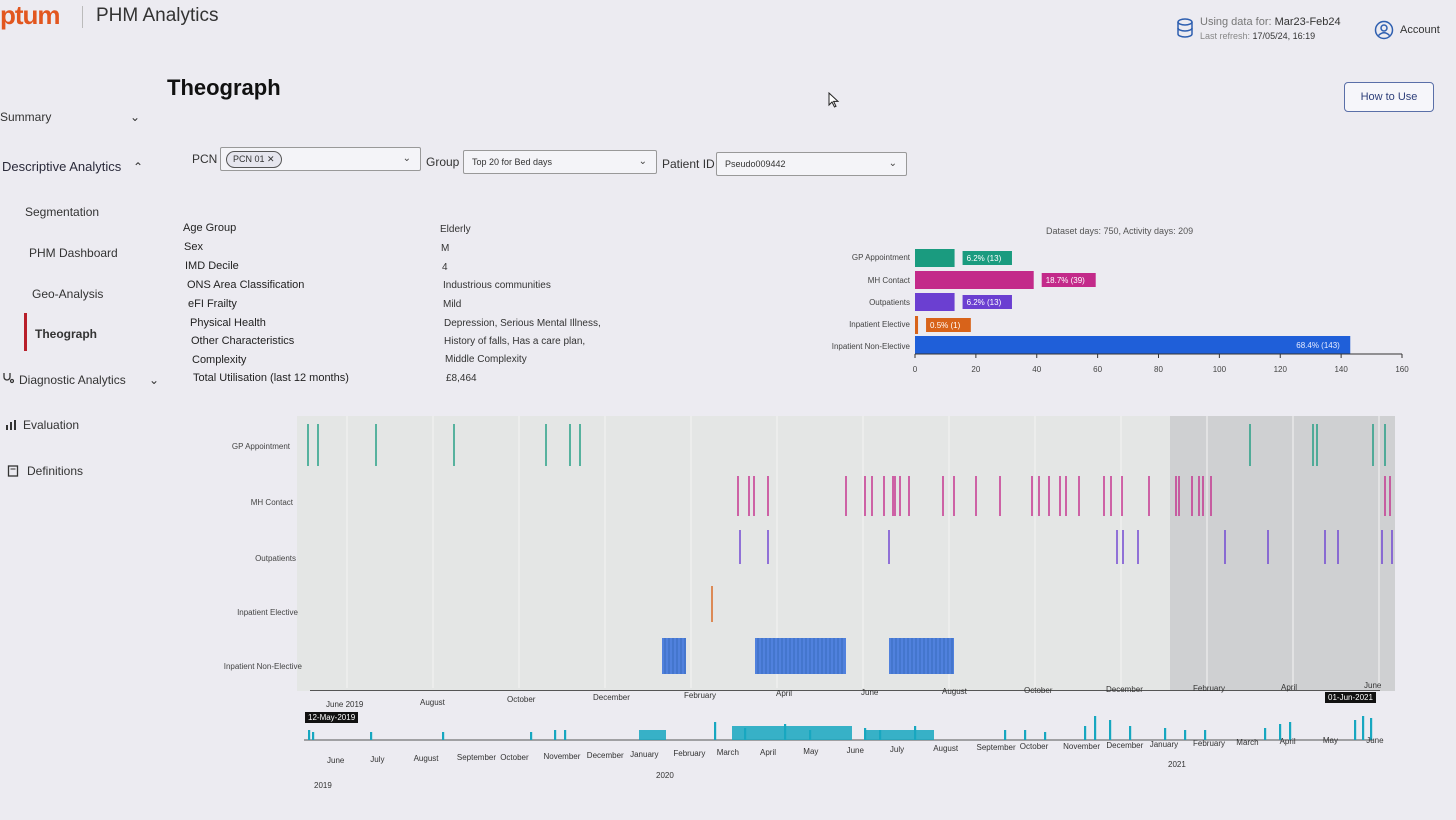 The width and height of the screenshot is (1456, 820). Describe the element at coordinates (1185, 28) in the screenshot. I see `database-icon` at that location.